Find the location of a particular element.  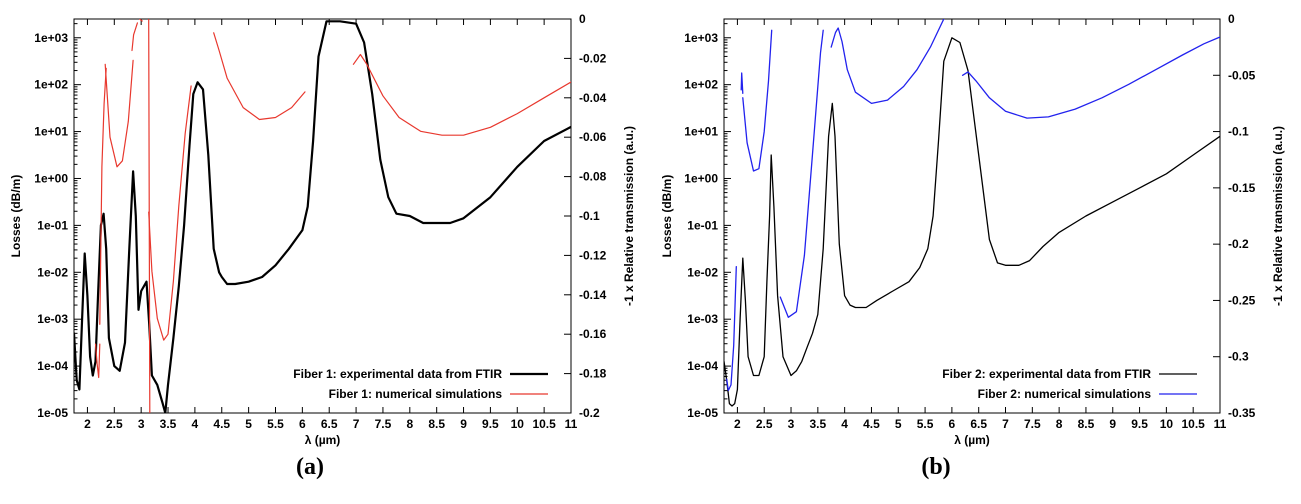

panel-label-b: (b) is located at coordinates (936, 467).